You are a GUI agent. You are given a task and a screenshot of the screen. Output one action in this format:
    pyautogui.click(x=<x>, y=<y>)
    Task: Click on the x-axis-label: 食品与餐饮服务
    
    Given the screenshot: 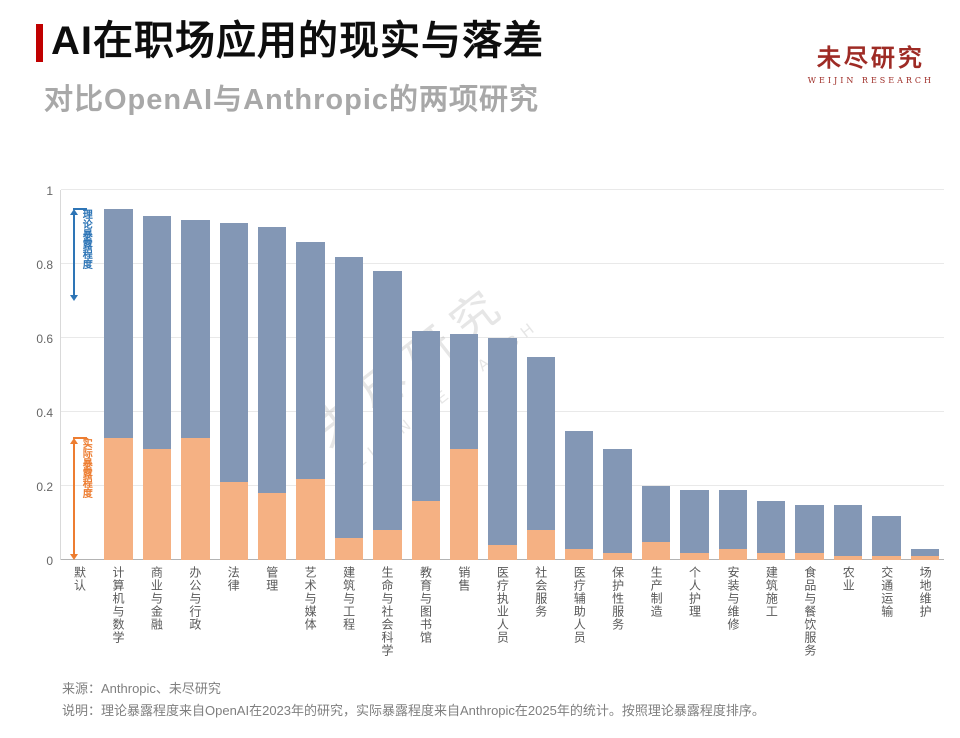 What is the action you would take?
    pyautogui.click(x=809, y=611)
    